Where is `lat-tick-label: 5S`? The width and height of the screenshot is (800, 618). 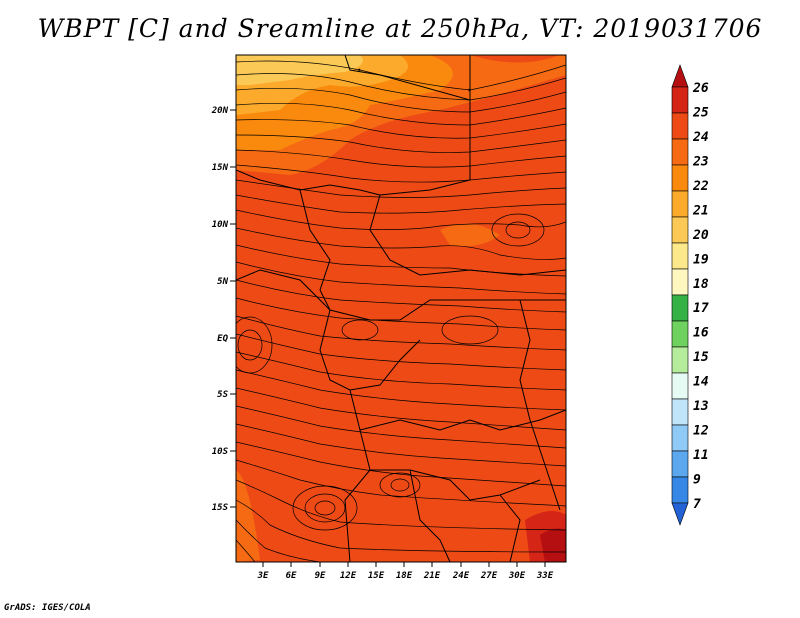 lat-tick-label: 5S is located at coordinates (222, 395).